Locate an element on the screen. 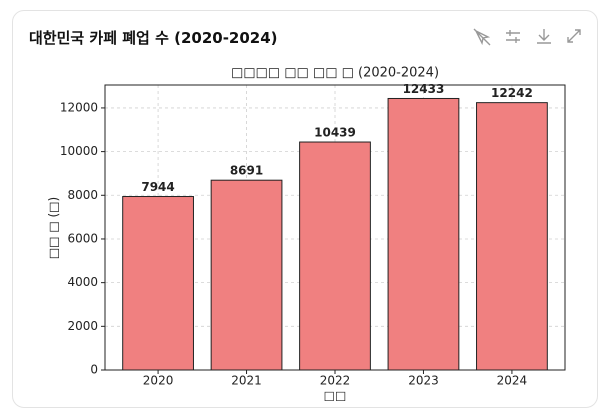  y-tick-label: 6000 is located at coordinates (82, 238).